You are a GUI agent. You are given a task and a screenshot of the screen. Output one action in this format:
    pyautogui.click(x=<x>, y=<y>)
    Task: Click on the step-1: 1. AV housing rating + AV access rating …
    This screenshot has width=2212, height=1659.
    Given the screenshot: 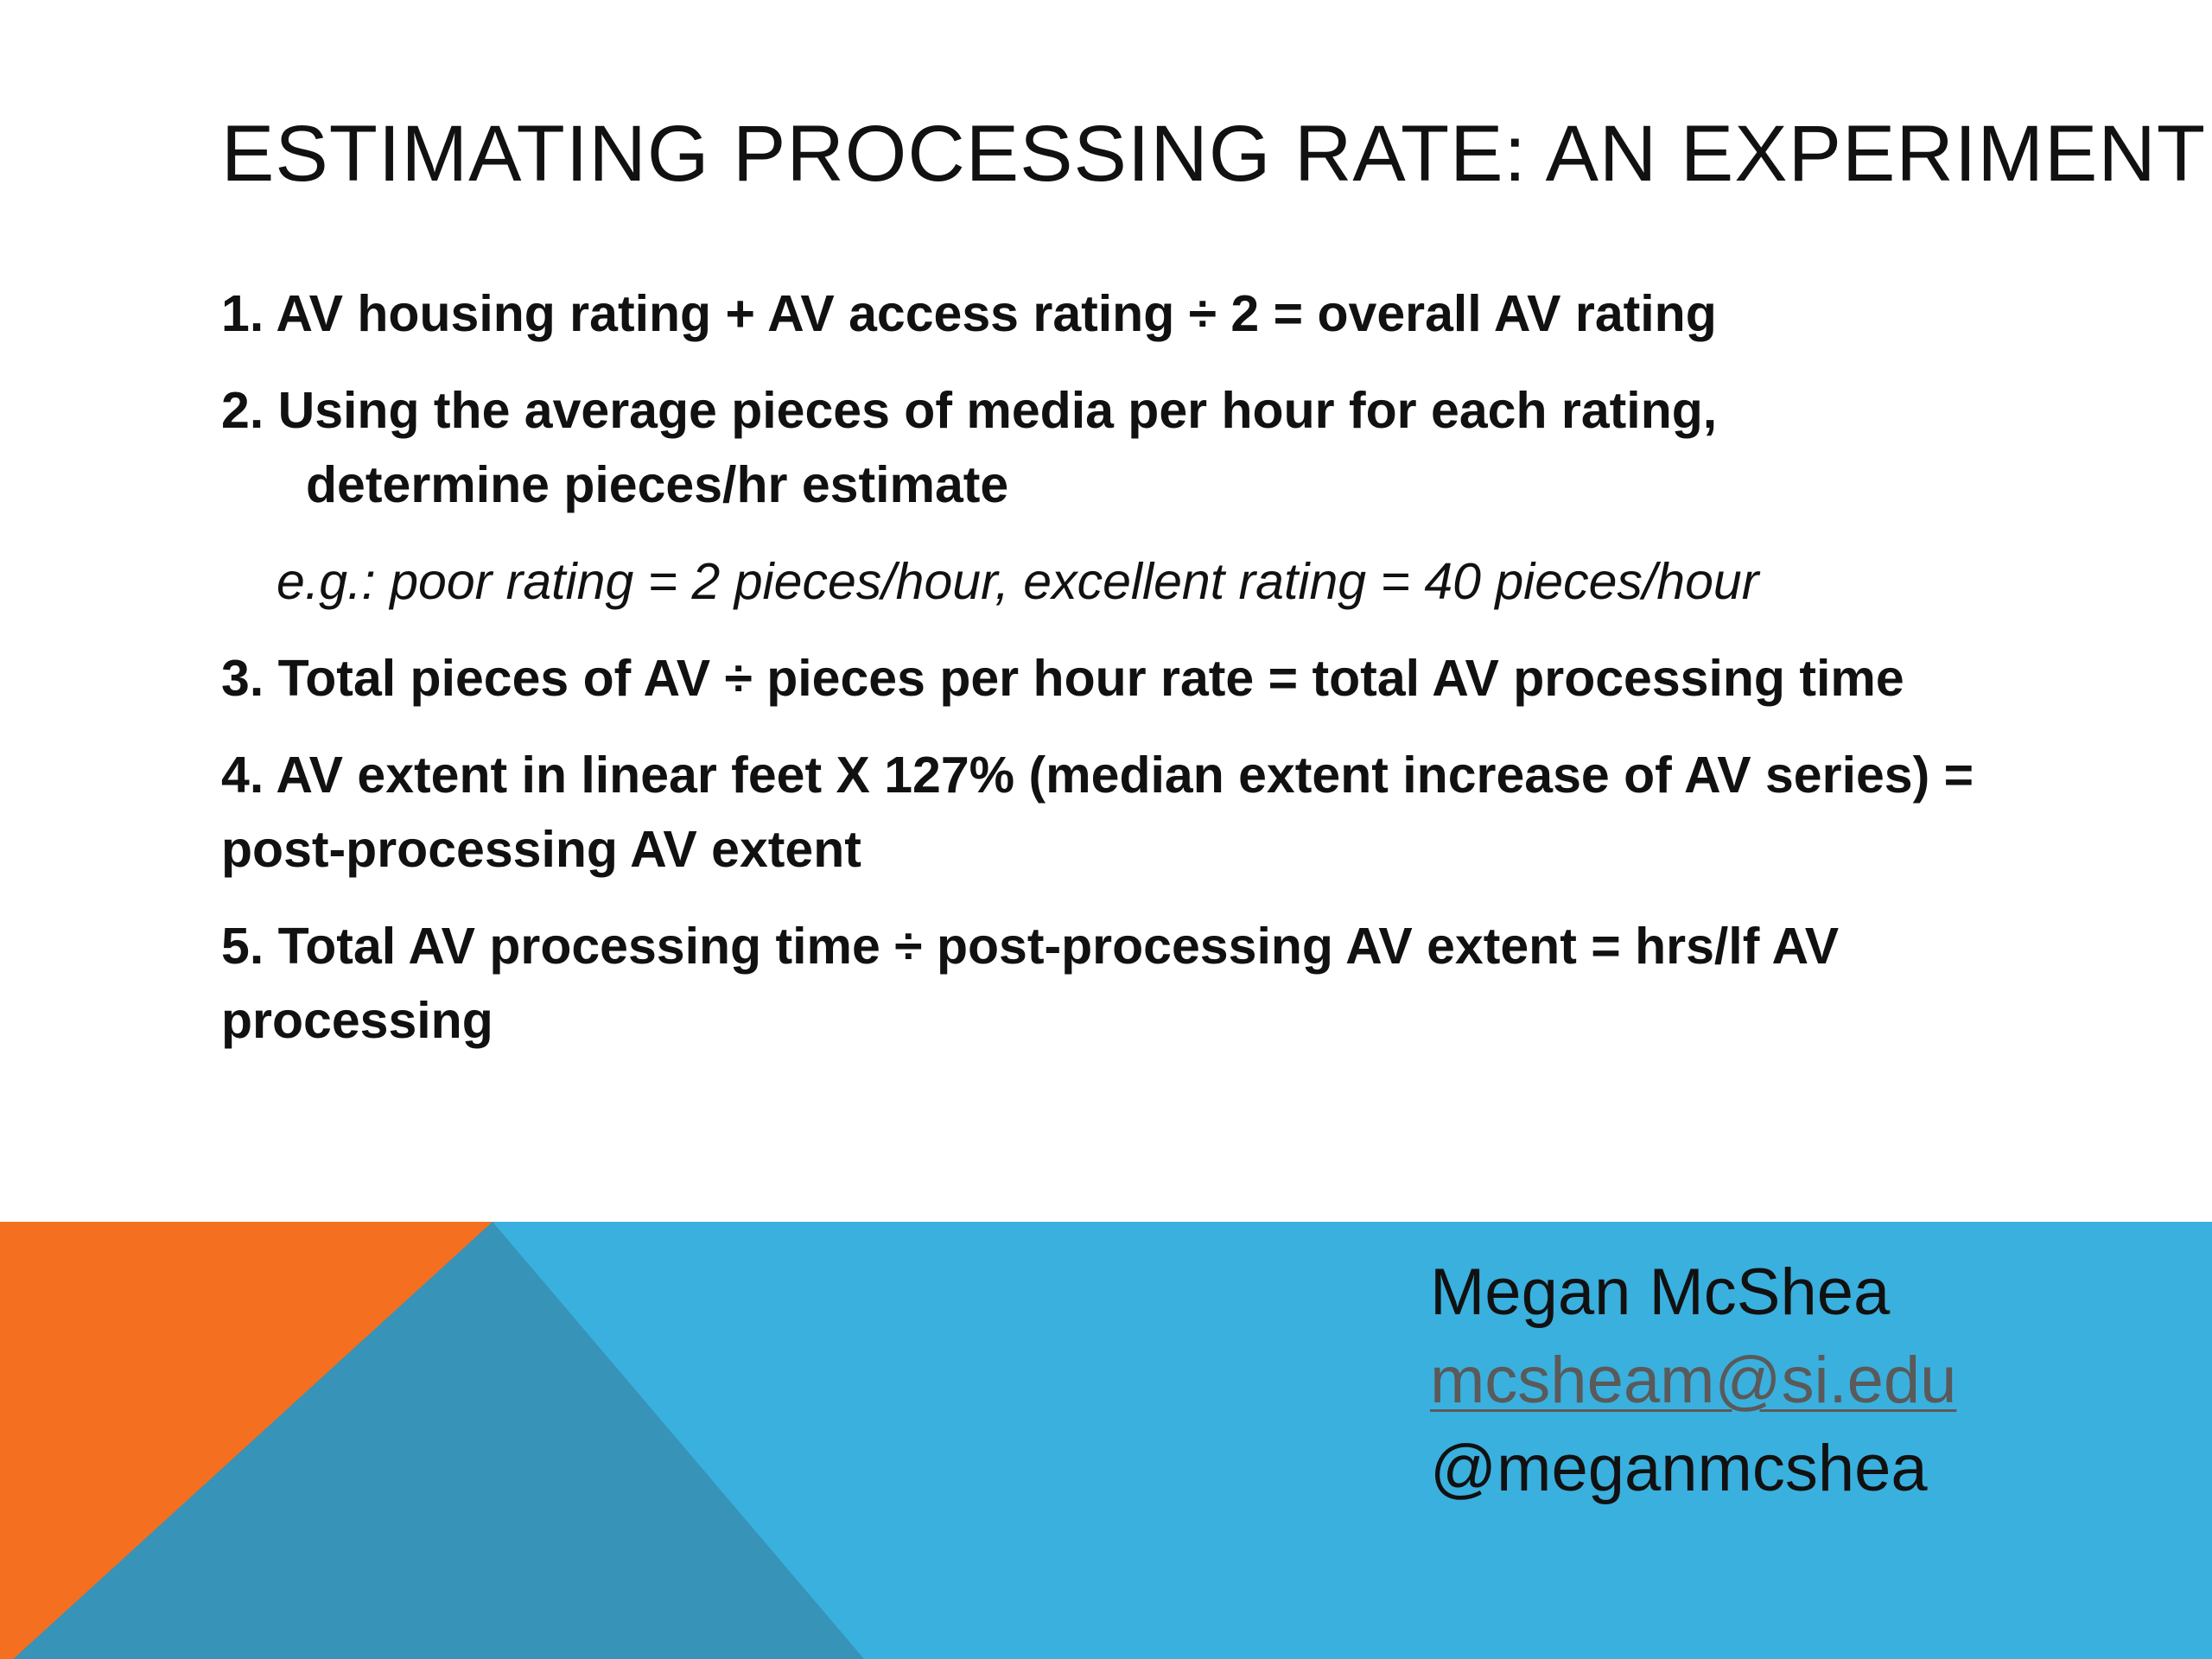 What is the action you would take?
    pyautogui.click(x=1128, y=313)
    